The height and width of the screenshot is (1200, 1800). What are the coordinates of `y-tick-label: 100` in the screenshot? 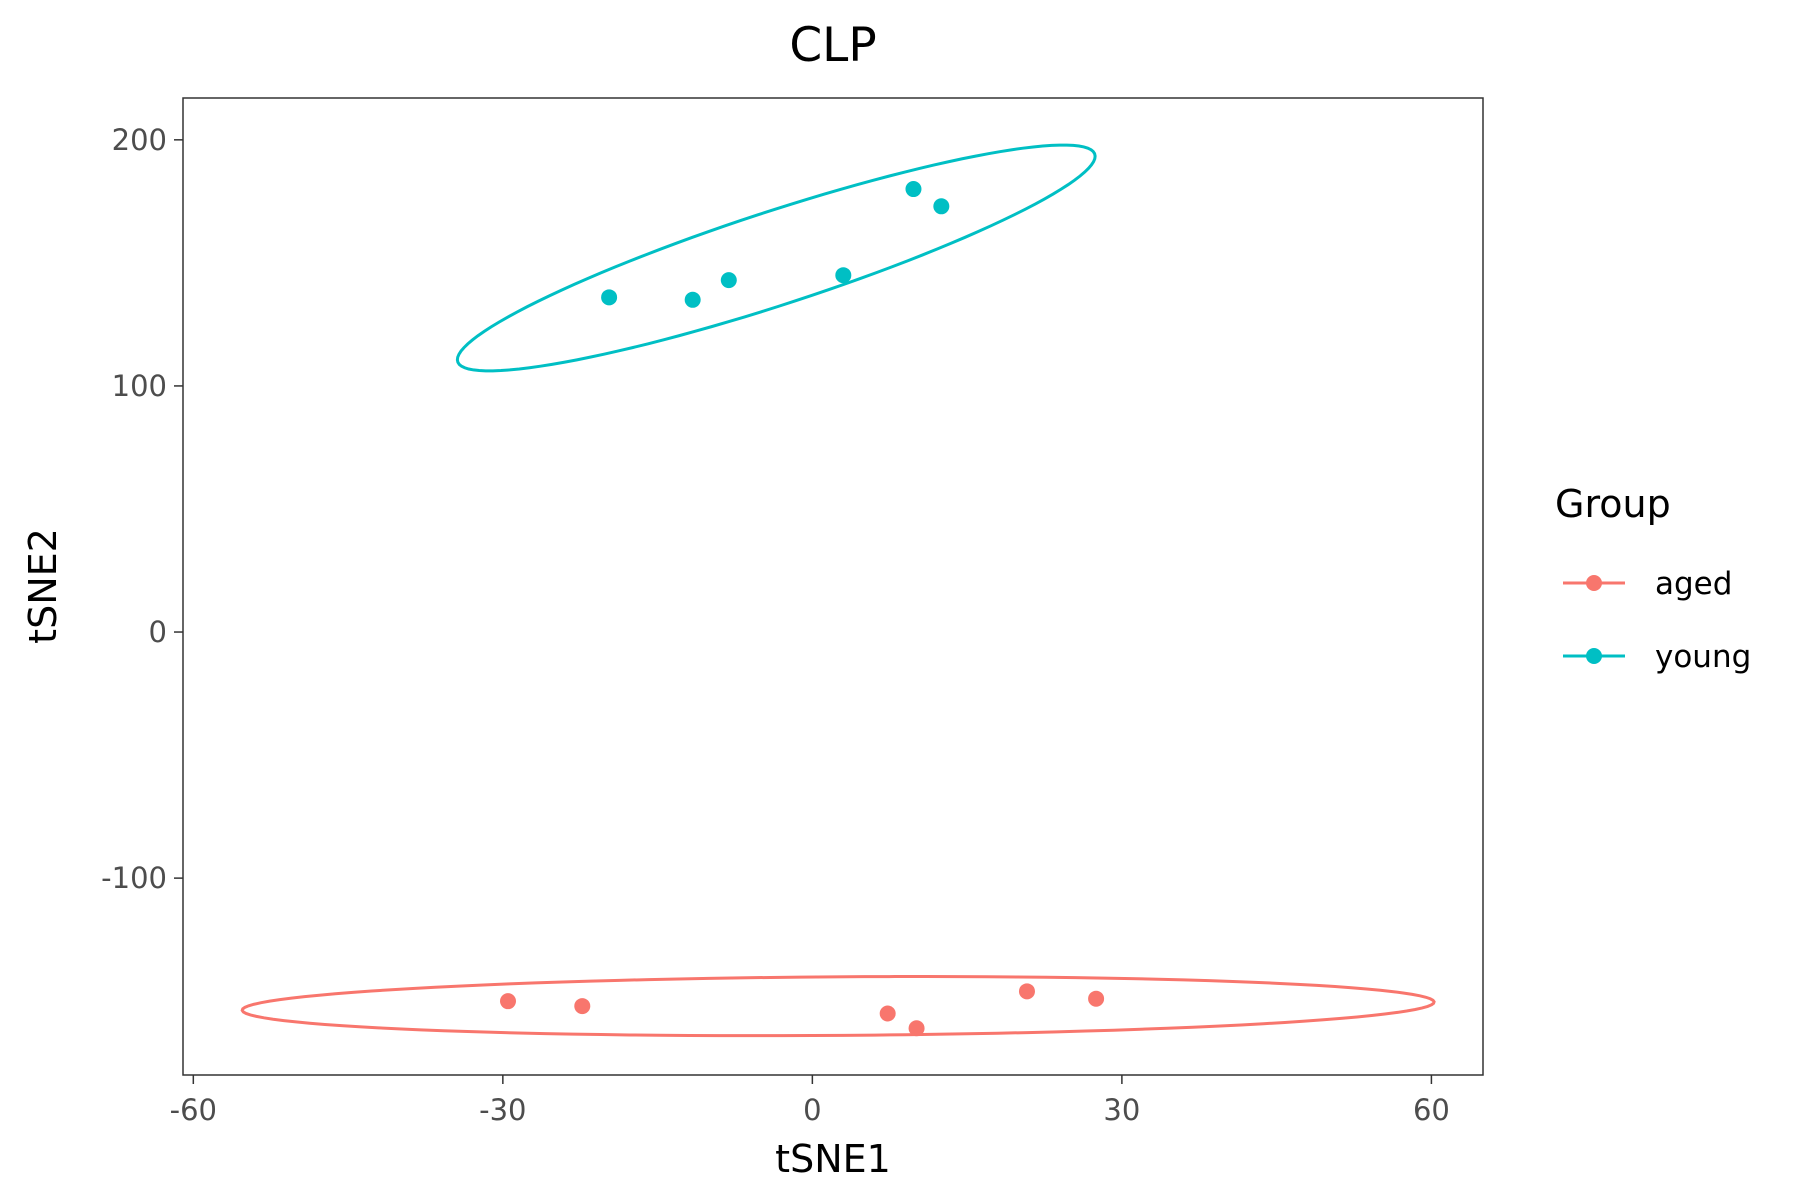 It's located at (139, 386).